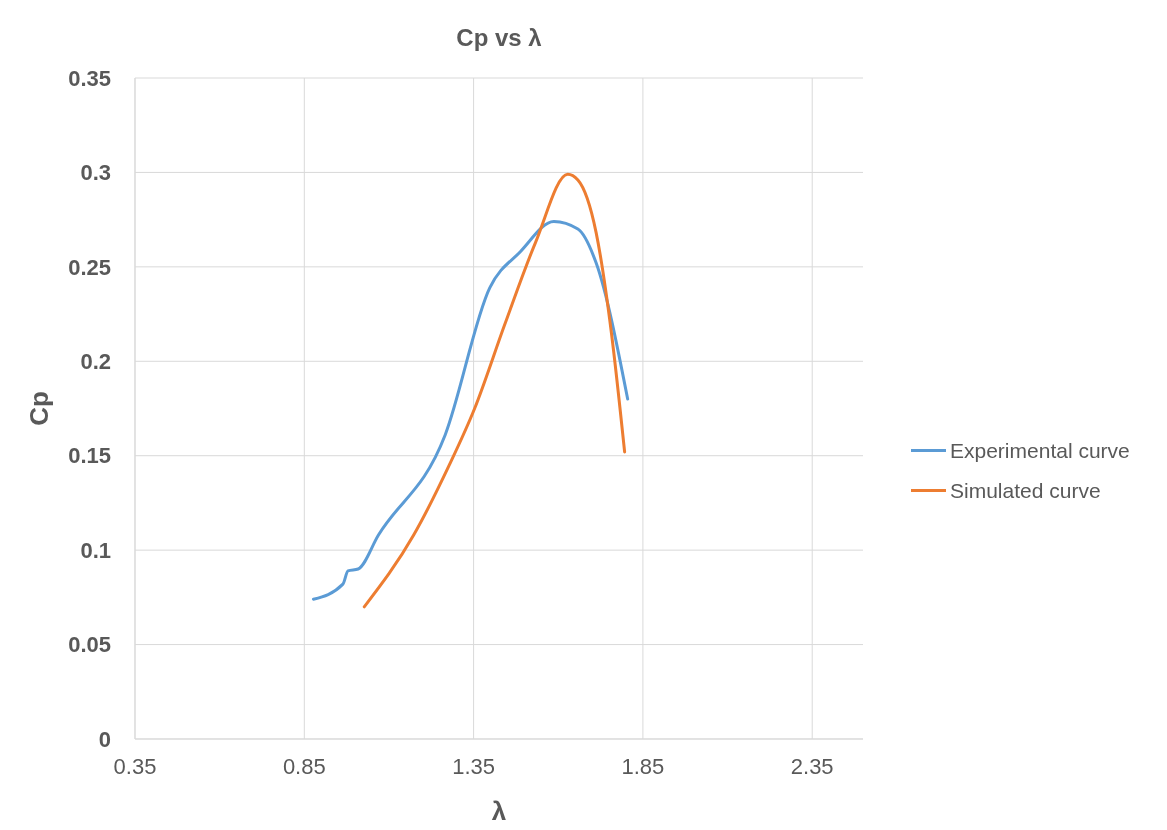 This screenshot has height=830, width=1167. I want to click on y-axis-title: Cp, so click(39, 408).